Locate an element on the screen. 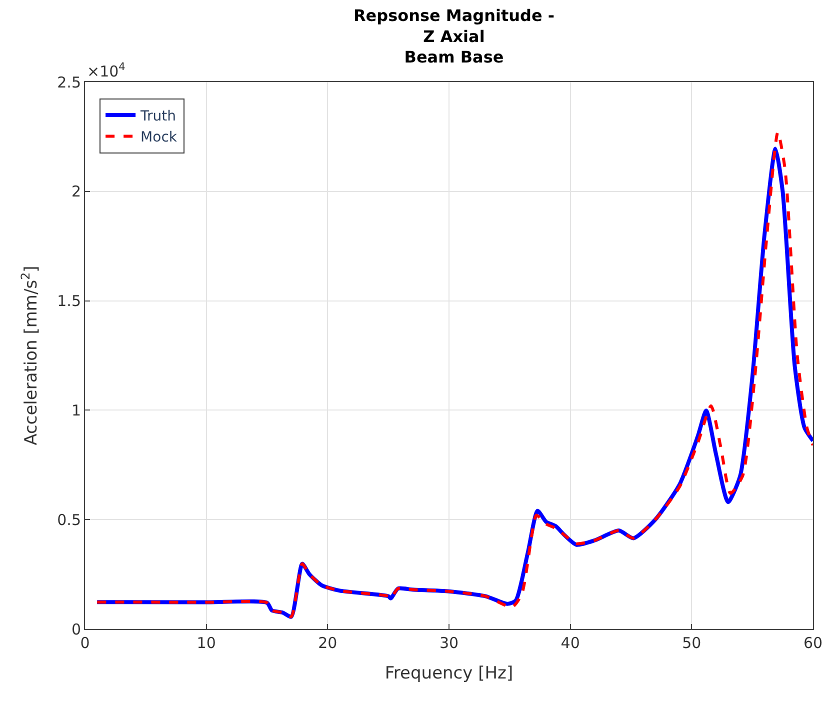  y-tick-label: 2.5 is located at coordinates (69, 82).